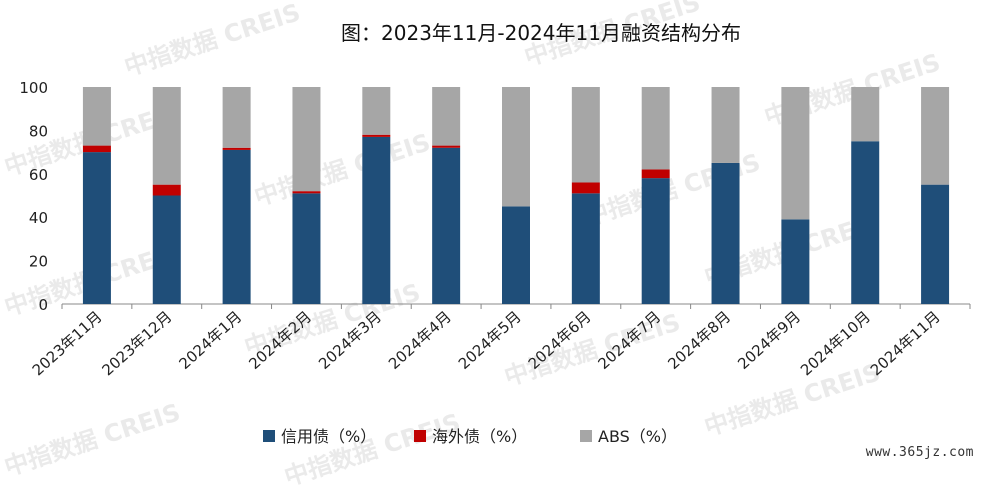  What do you see at coordinates (38, 175) in the screenshot?
I see `y-tick-label: 60` at bounding box center [38, 175].